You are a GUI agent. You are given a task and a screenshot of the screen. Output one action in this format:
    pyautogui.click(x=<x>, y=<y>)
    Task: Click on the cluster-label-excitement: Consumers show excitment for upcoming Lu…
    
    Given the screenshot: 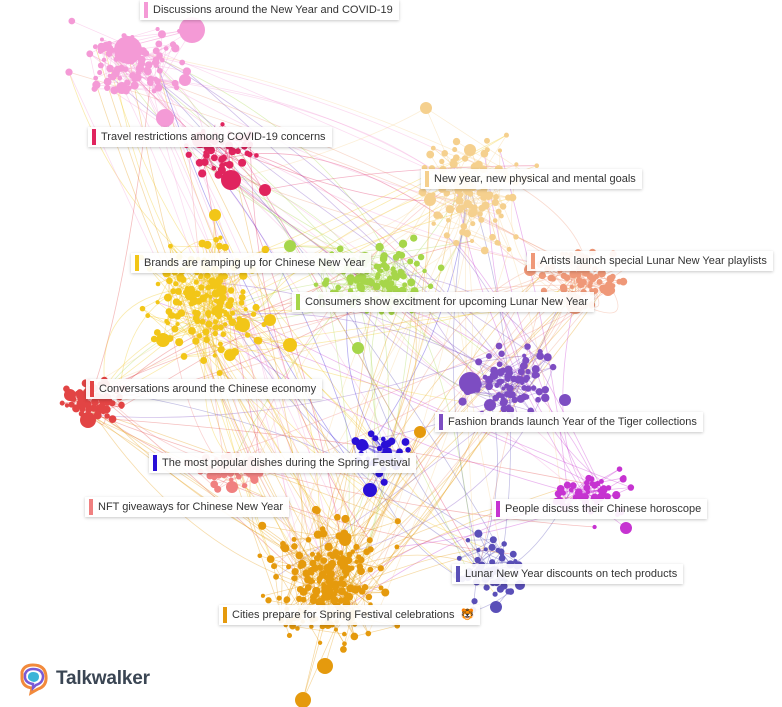 What is the action you would take?
    pyautogui.click(x=443, y=302)
    